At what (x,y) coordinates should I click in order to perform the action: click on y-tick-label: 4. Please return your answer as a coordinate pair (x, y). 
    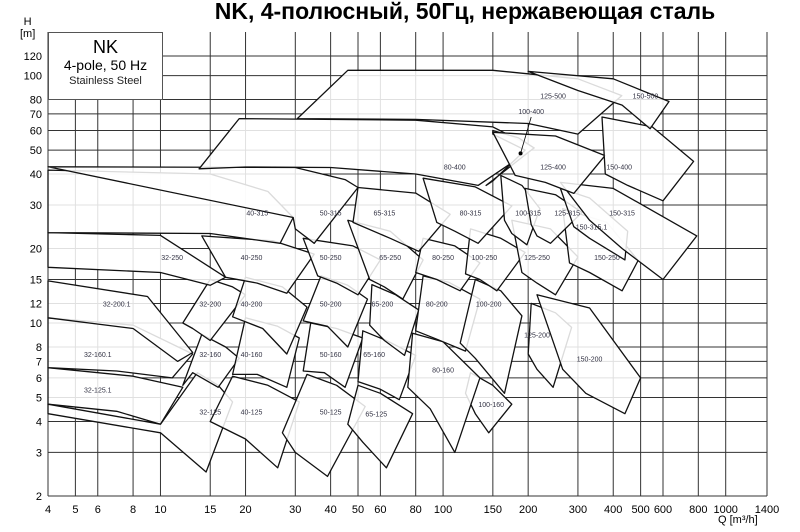
    Looking at the image, I should click on (39, 423).